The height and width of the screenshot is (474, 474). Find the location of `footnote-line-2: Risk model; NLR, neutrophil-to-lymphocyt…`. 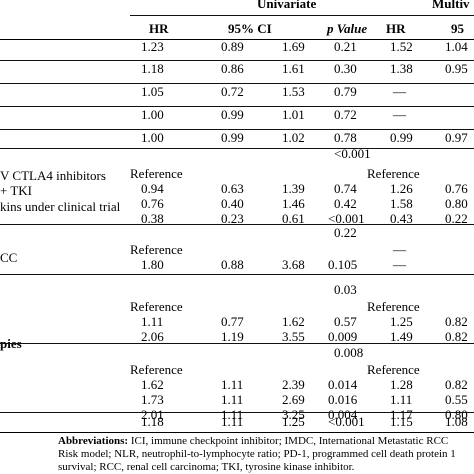

footnote-line-2: Risk model; NLR, neutrophil-to-lymphocyt… is located at coordinates (257, 454).